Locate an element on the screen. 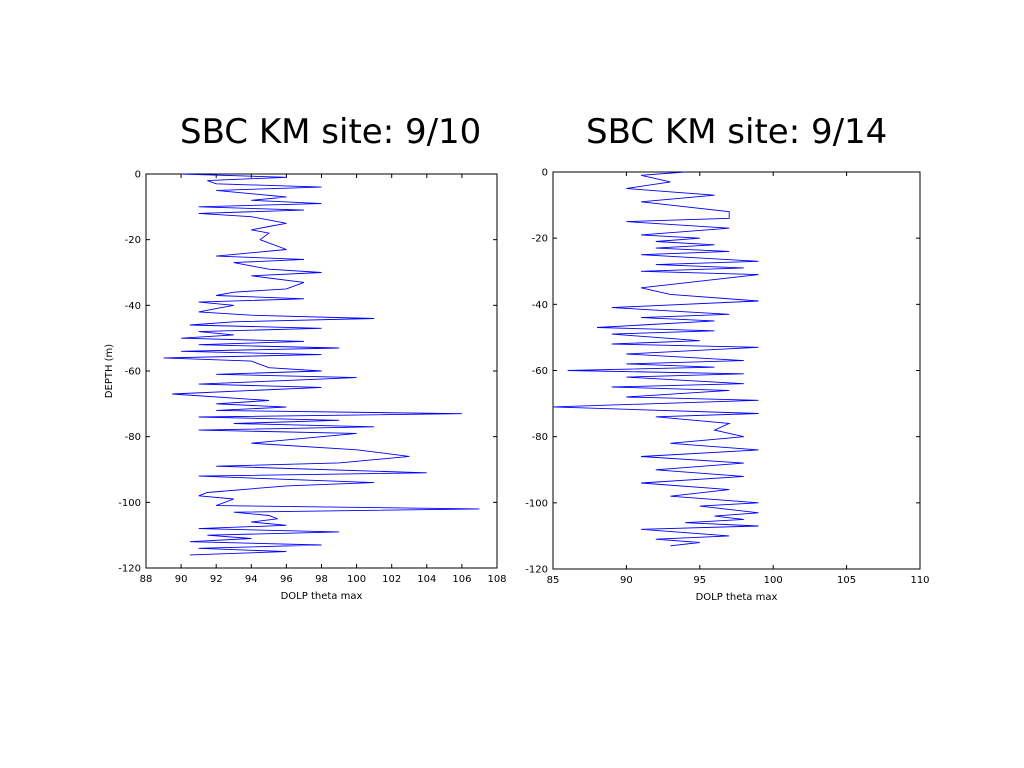 This screenshot has height=768, width=1024. x-tick-label: 104 is located at coordinates (426, 579).